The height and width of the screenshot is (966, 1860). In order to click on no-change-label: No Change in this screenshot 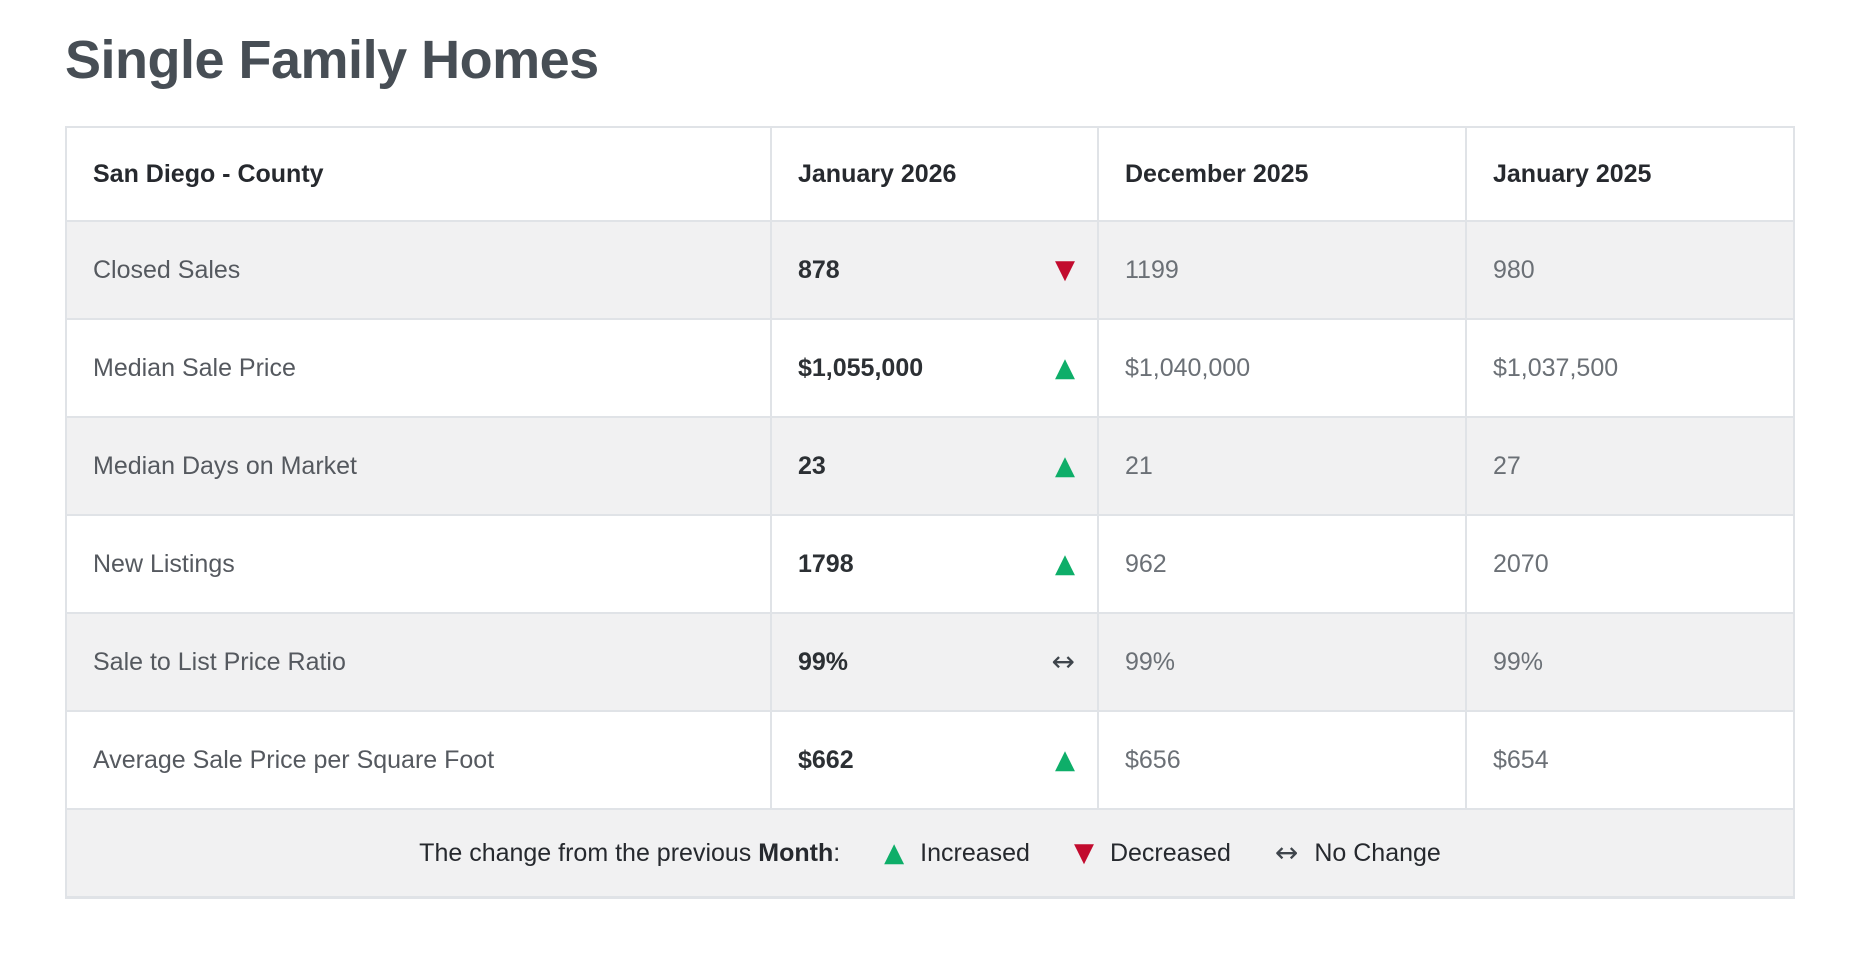, I will do `click(1377, 852)`.